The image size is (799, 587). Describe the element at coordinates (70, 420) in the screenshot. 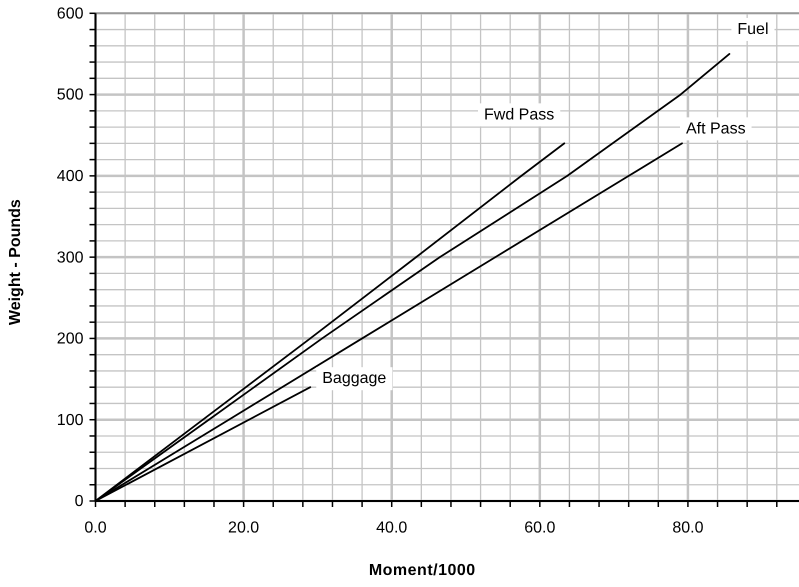

I see `y-tick-label: 100` at that location.